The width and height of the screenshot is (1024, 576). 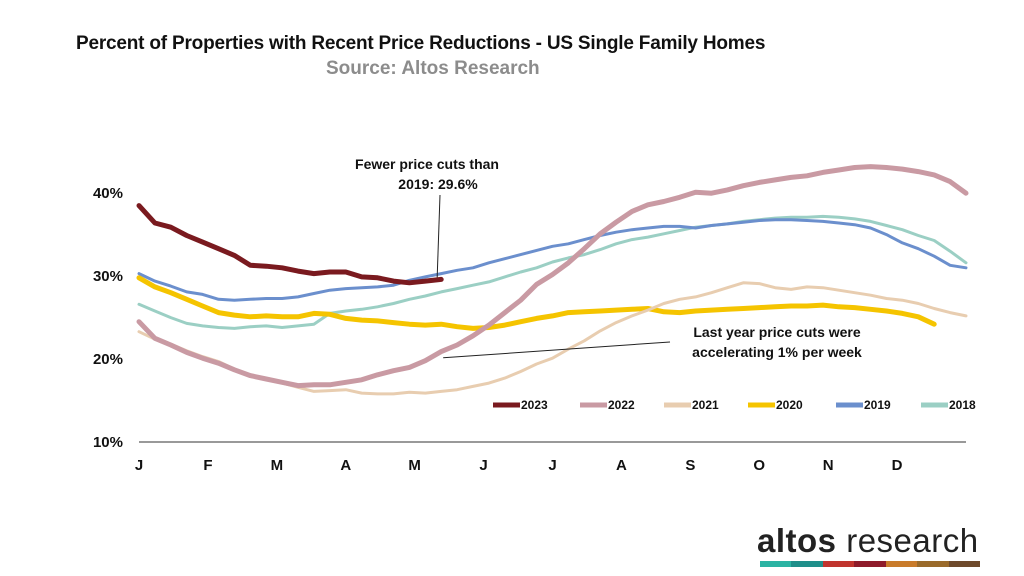 I want to click on annotation-text: Last year price cuts were, so click(x=777, y=332).